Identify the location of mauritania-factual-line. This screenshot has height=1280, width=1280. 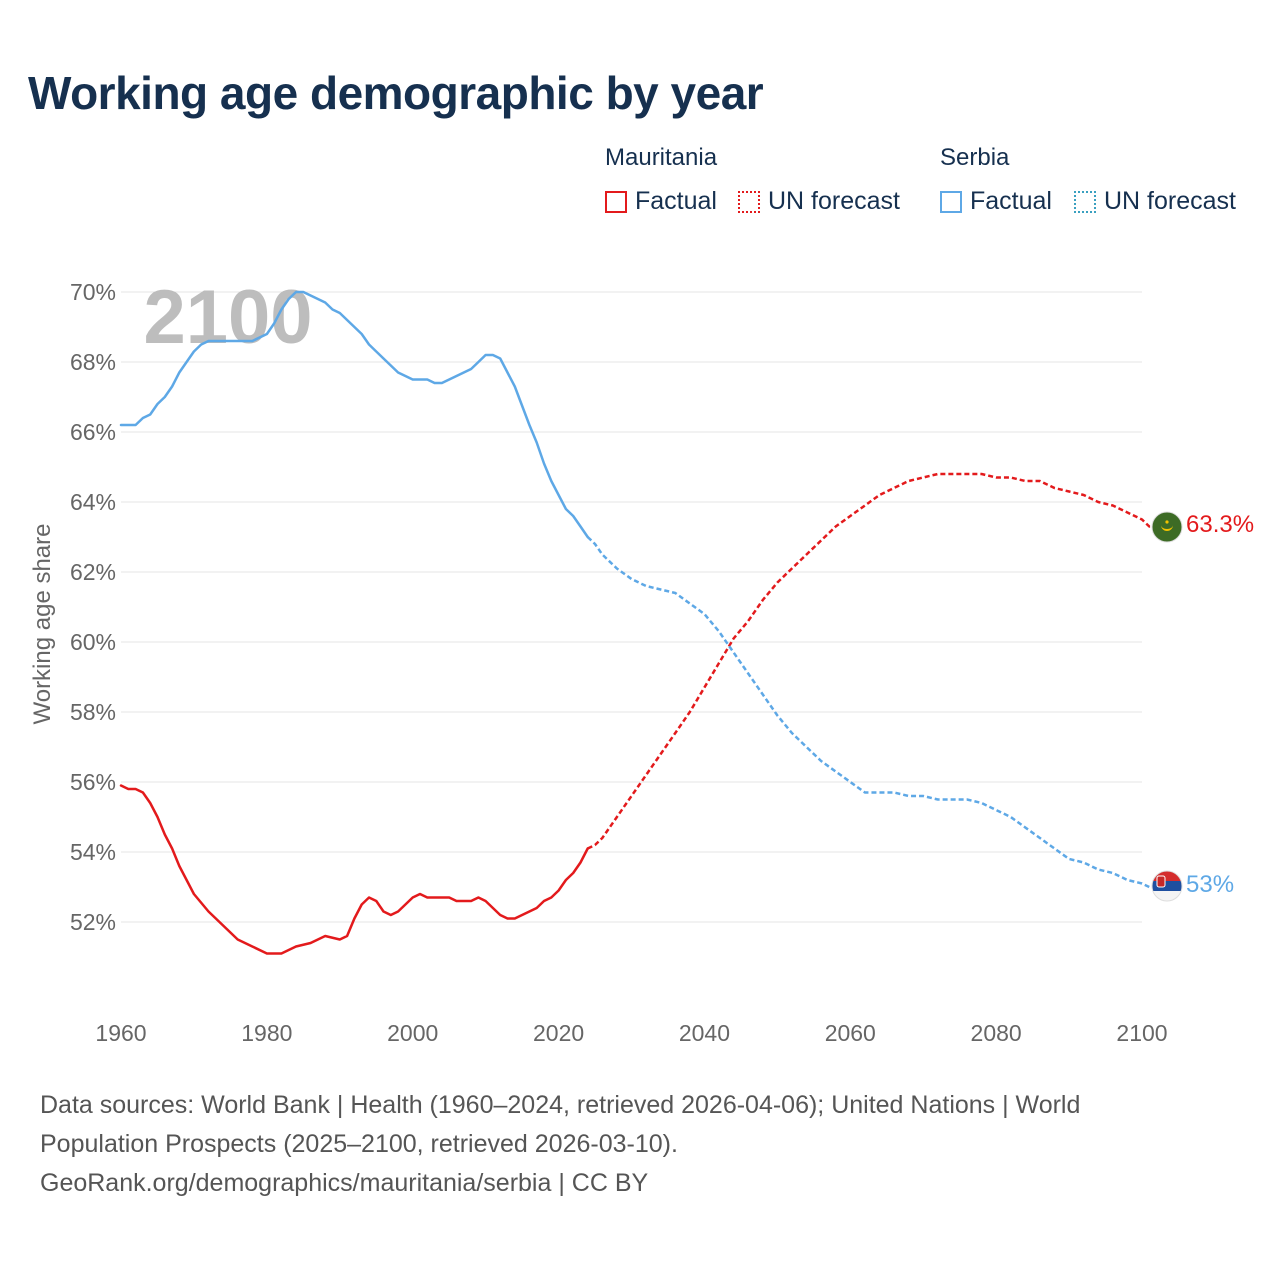
(354, 869).